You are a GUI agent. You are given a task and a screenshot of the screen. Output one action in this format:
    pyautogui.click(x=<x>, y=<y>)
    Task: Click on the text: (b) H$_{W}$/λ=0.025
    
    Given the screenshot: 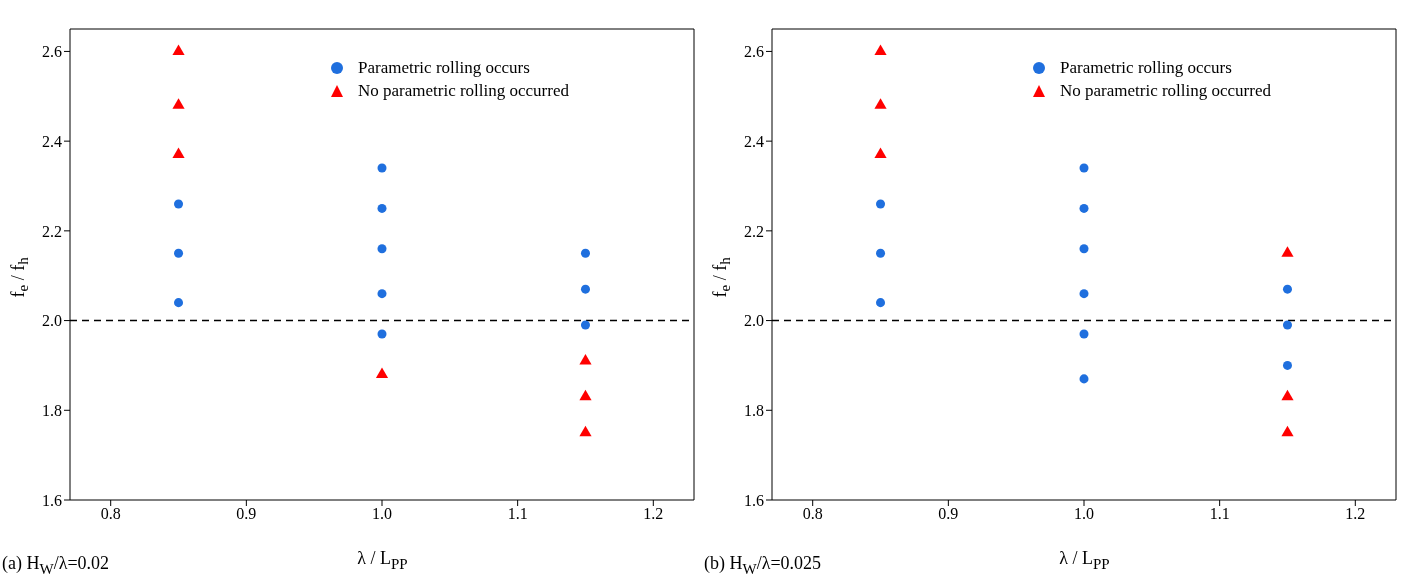 What is the action you would take?
    pyautogui.click(x=763, y=565)
    